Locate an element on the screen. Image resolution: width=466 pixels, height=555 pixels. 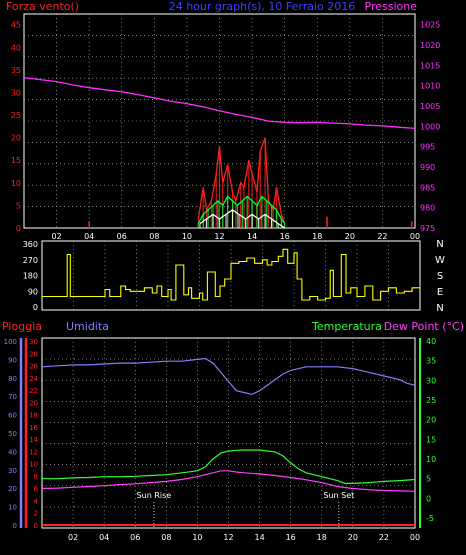
direction-tick-label: 180 is located at coordinates (30, 276).